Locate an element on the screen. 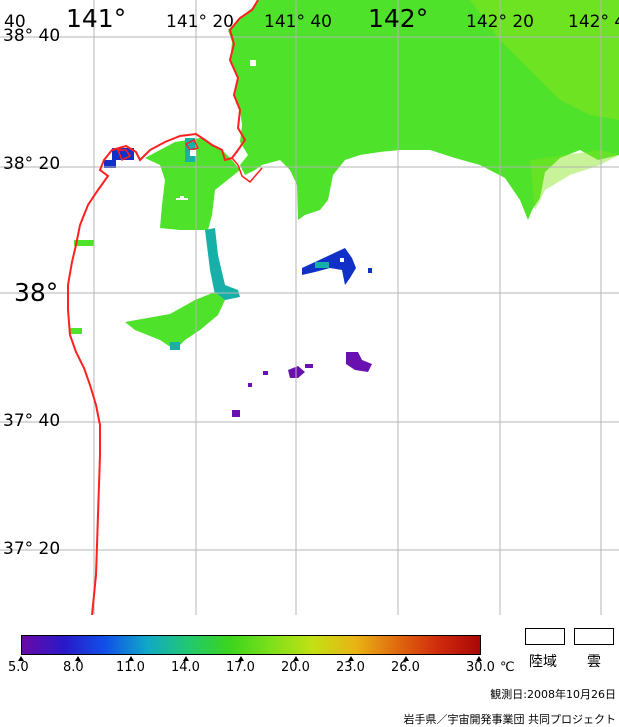 This screenshot has width=619, height=727. colorbar-label-11: 11.0 is located at coordinates (130, 667).